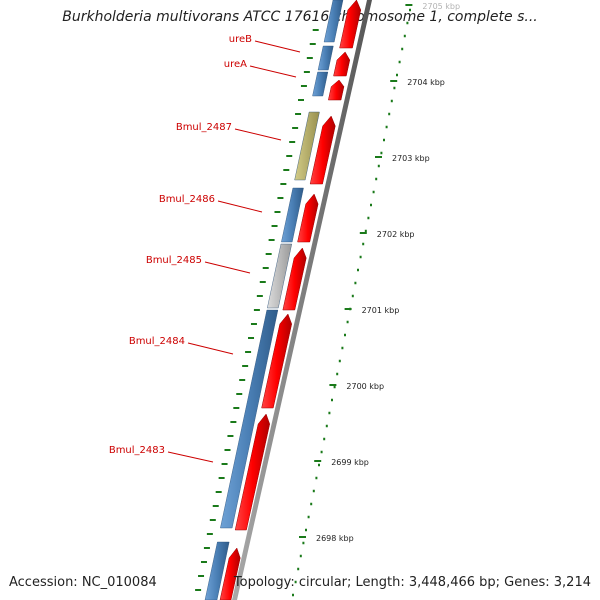 The height and width of the screenshot is (600, 600). What do you see at coordinates (411, 158) in the screenshot?
I see `kbp-label-2703-kbp: 2703 kbp` at bounding box center [411, 158].